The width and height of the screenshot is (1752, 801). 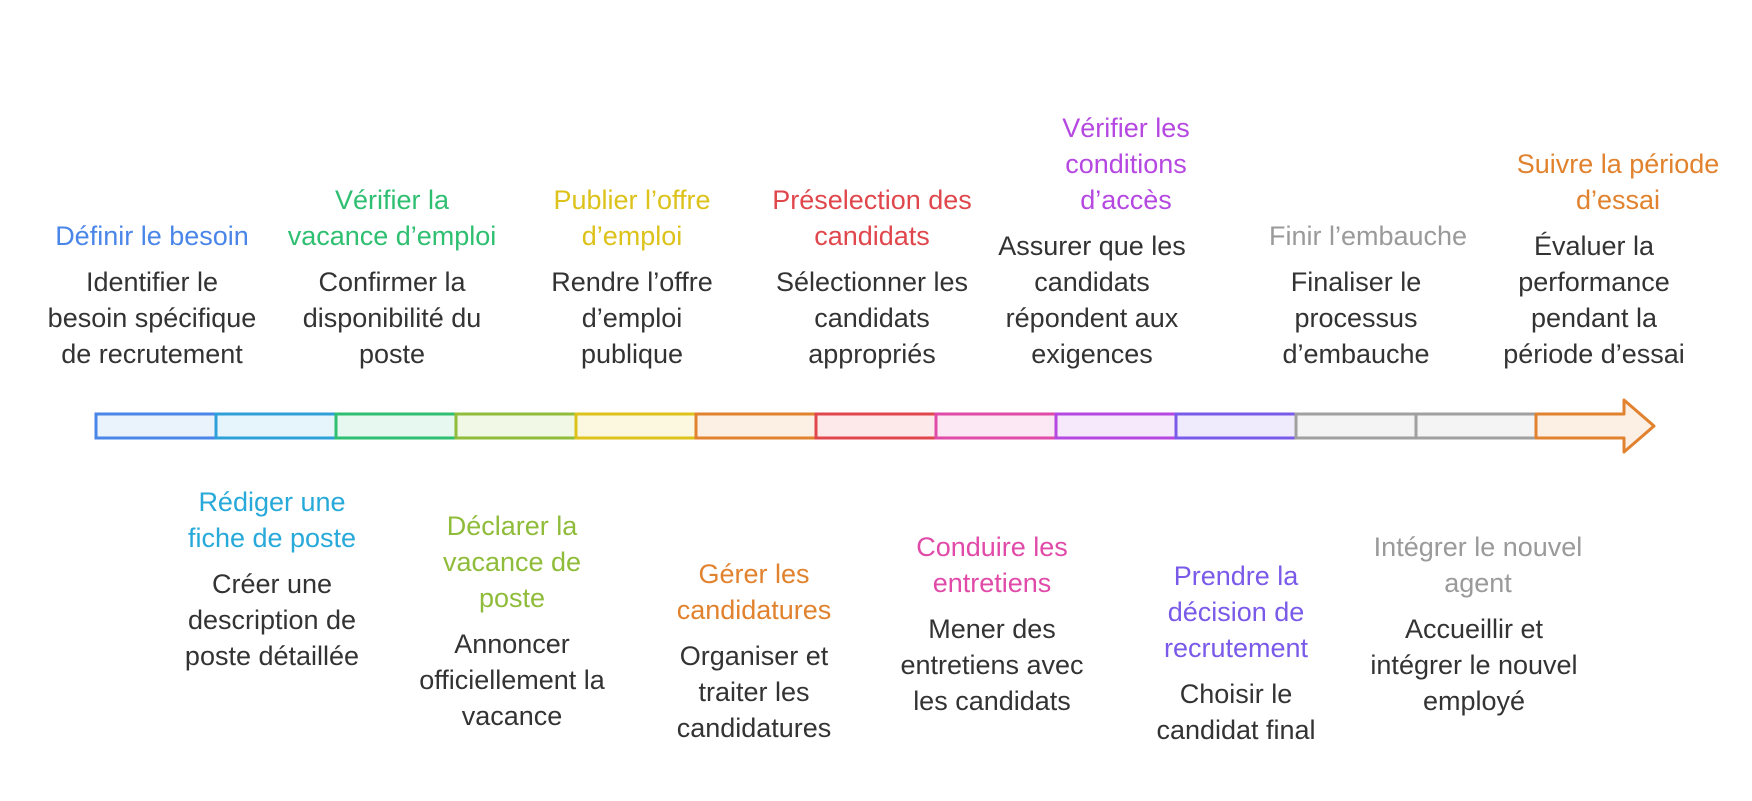 What do you see at coordinates (1618, 182) in the screenshot?
I see `step-title: Suivre la période d’essai` at bounding box center [1618, 182].